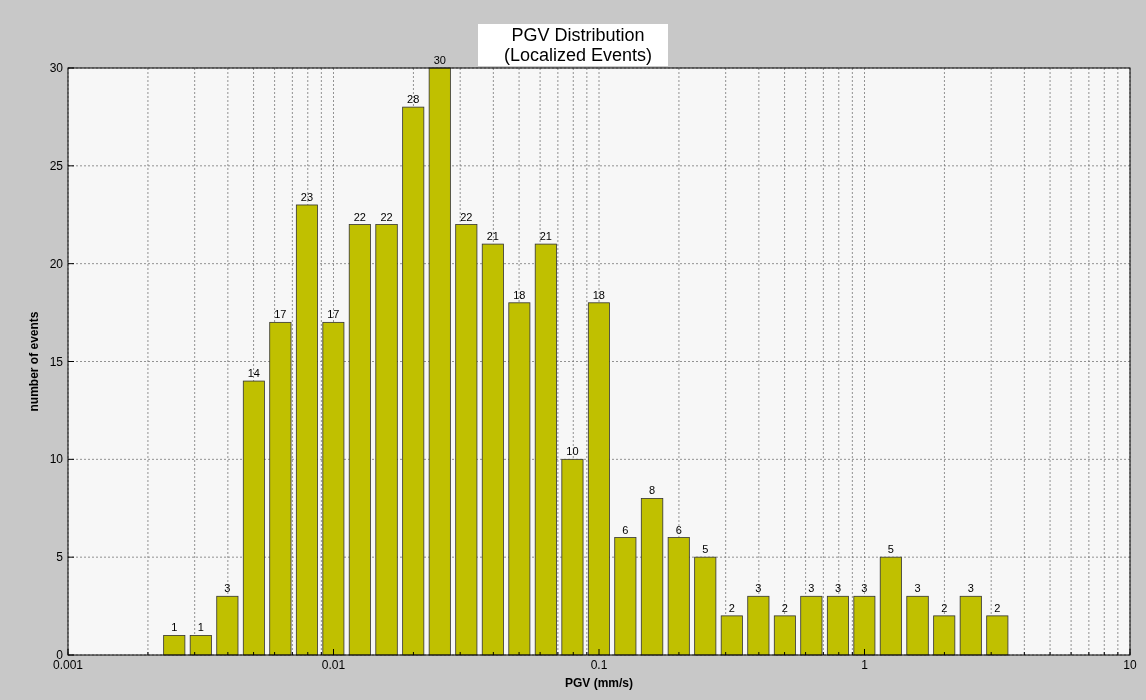 This screenshot has width=1146, height=700. What do you see at coordinates (60, 557) in the screenshot?
I see `y-tick-label: 5` at bounding box center [60, 557].